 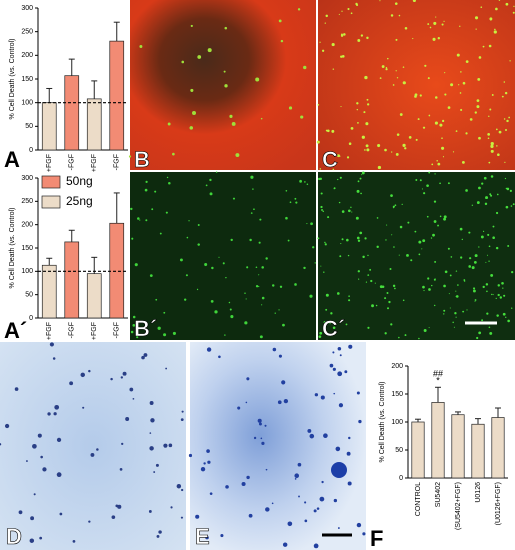 What do you see at coordinates (202, 536) in the screenshot?
I see `panel-label: E` at bounding box center [202, 536].